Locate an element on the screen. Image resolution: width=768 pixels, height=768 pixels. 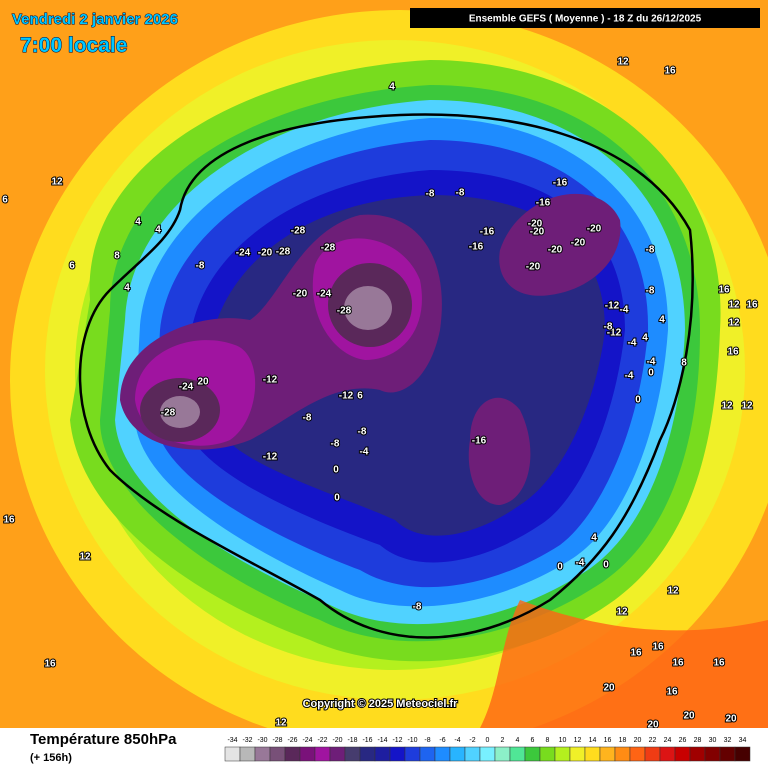
scale-label: 18 is located at coordinates (623, 740).